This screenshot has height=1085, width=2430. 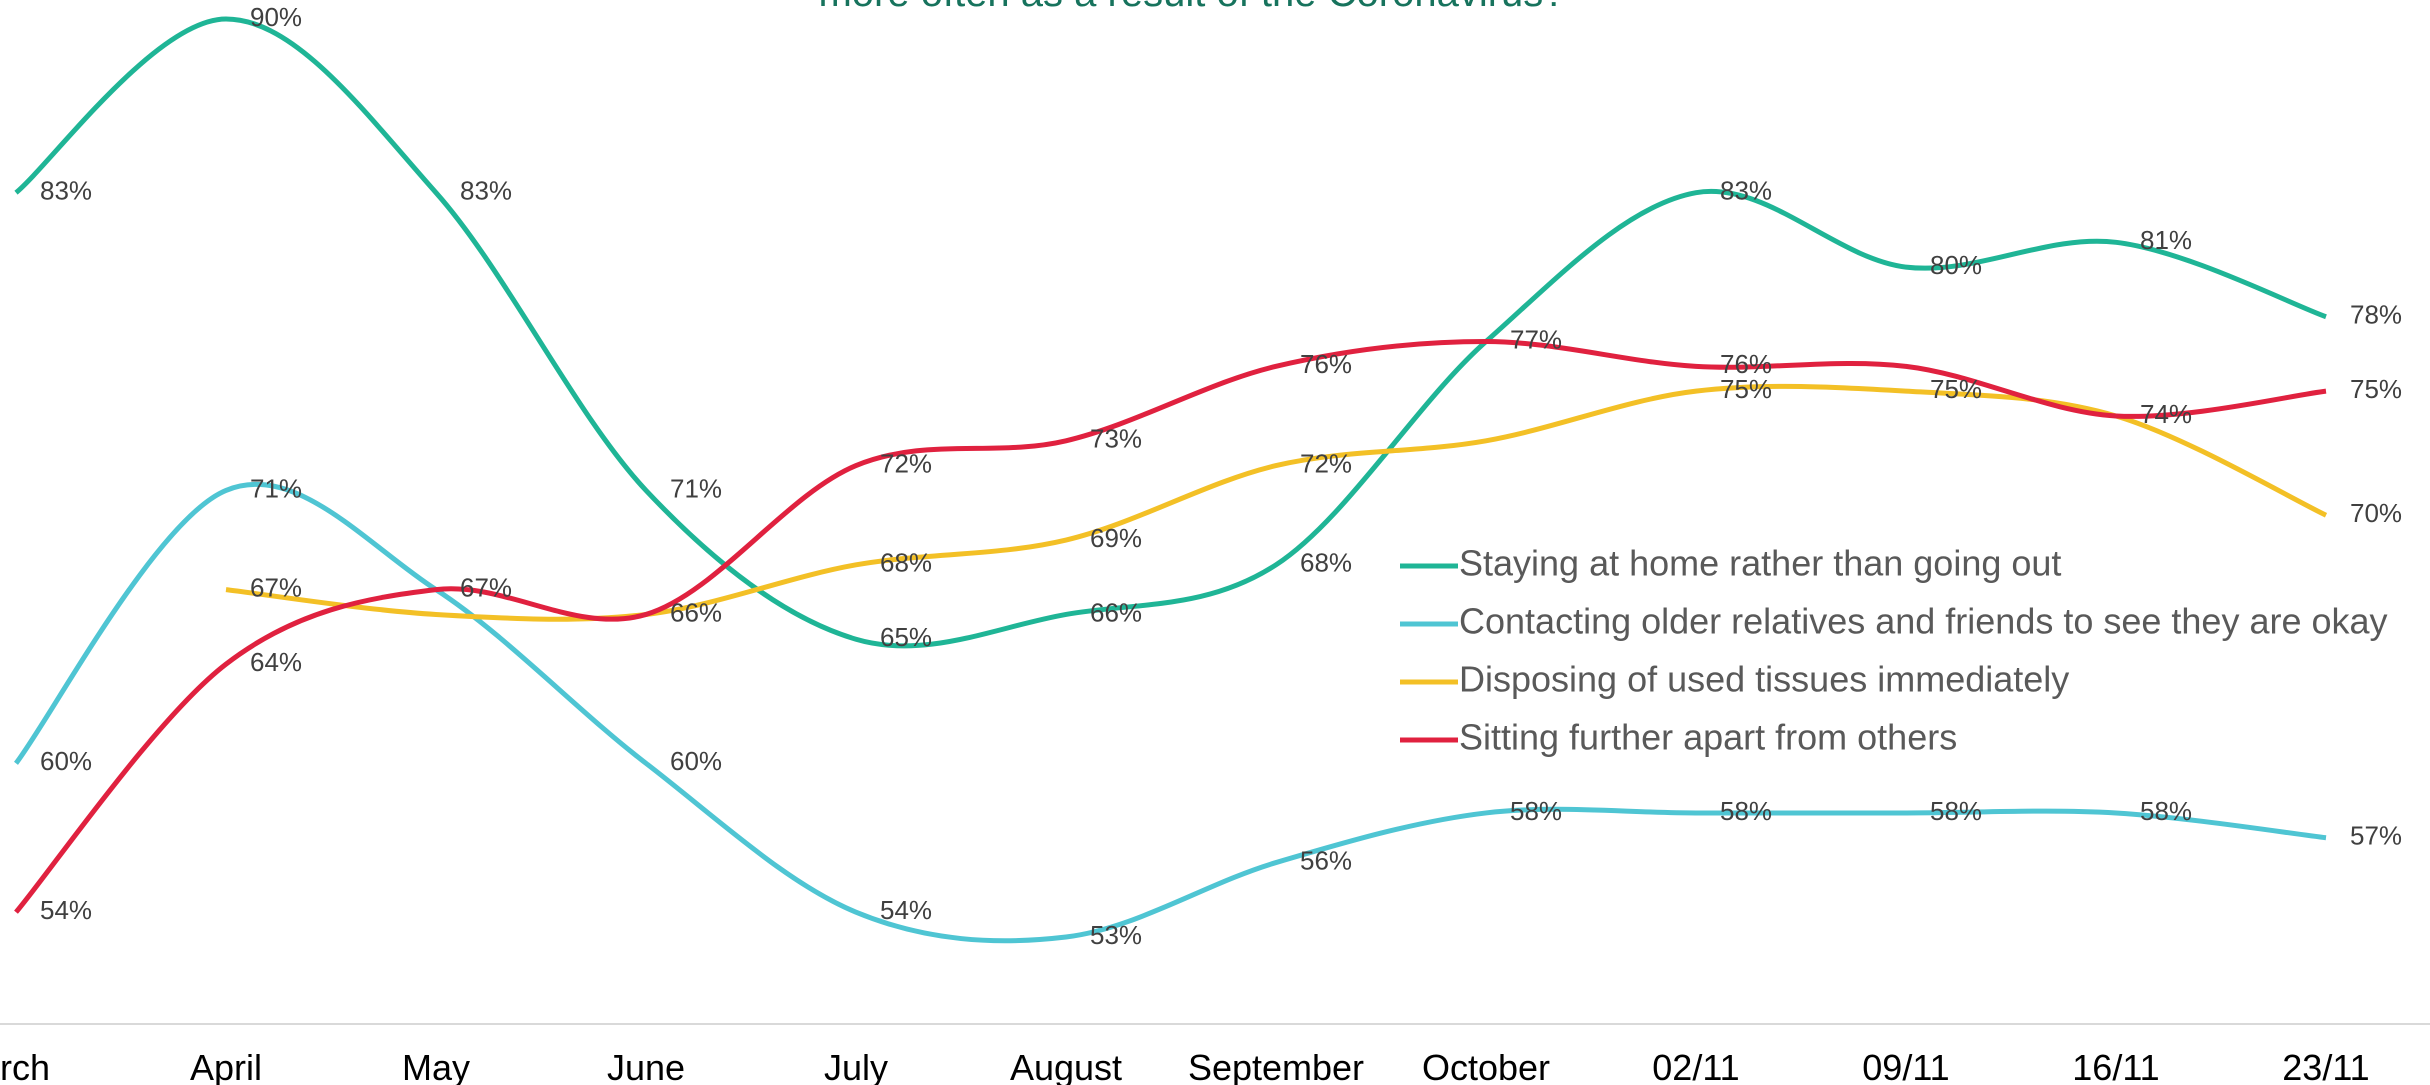 What do you see at coordinates (1708, 737) in the screenshot?
I see `legend-label: Sitting further apart from others` at bounding box center [1708, 737].